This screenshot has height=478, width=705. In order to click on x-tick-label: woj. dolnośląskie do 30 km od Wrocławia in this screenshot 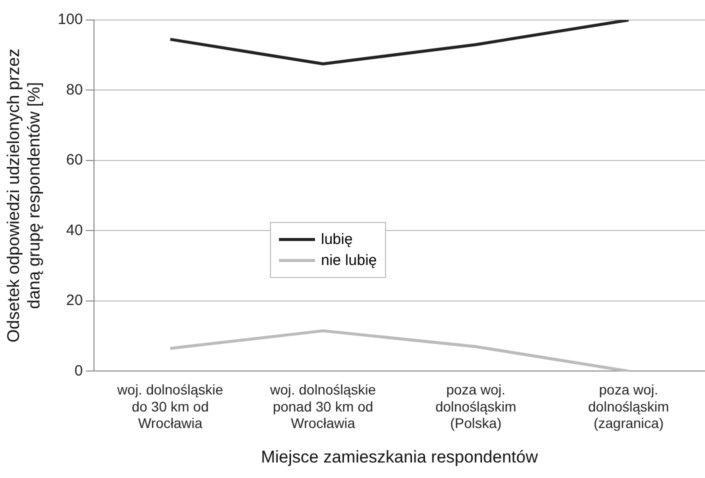, I will do `click(170, 406)`.